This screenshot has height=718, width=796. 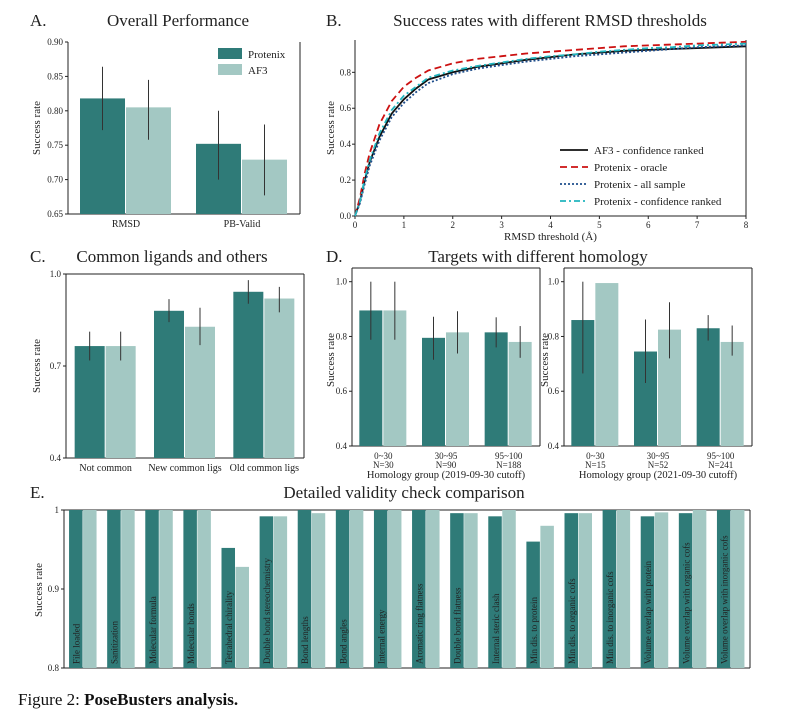 What do you see at coordinates (55, 145) in the screenshot?
I see `y-tick-label: 0.75` at bounding box center [55, 145].